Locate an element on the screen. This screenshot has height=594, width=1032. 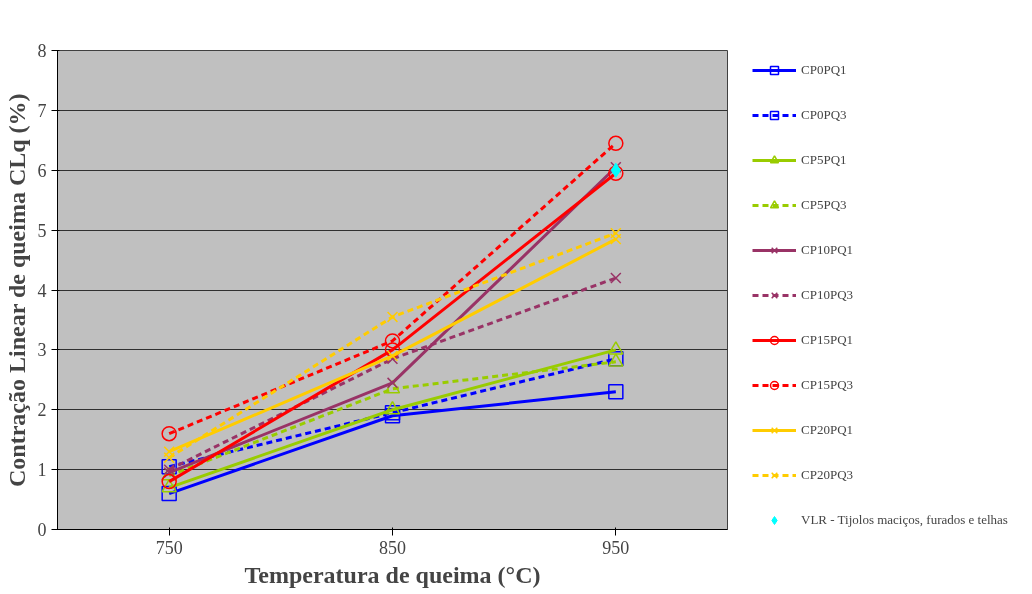
legend-label: CP0PQ3 is located at coordinates (824, 115).